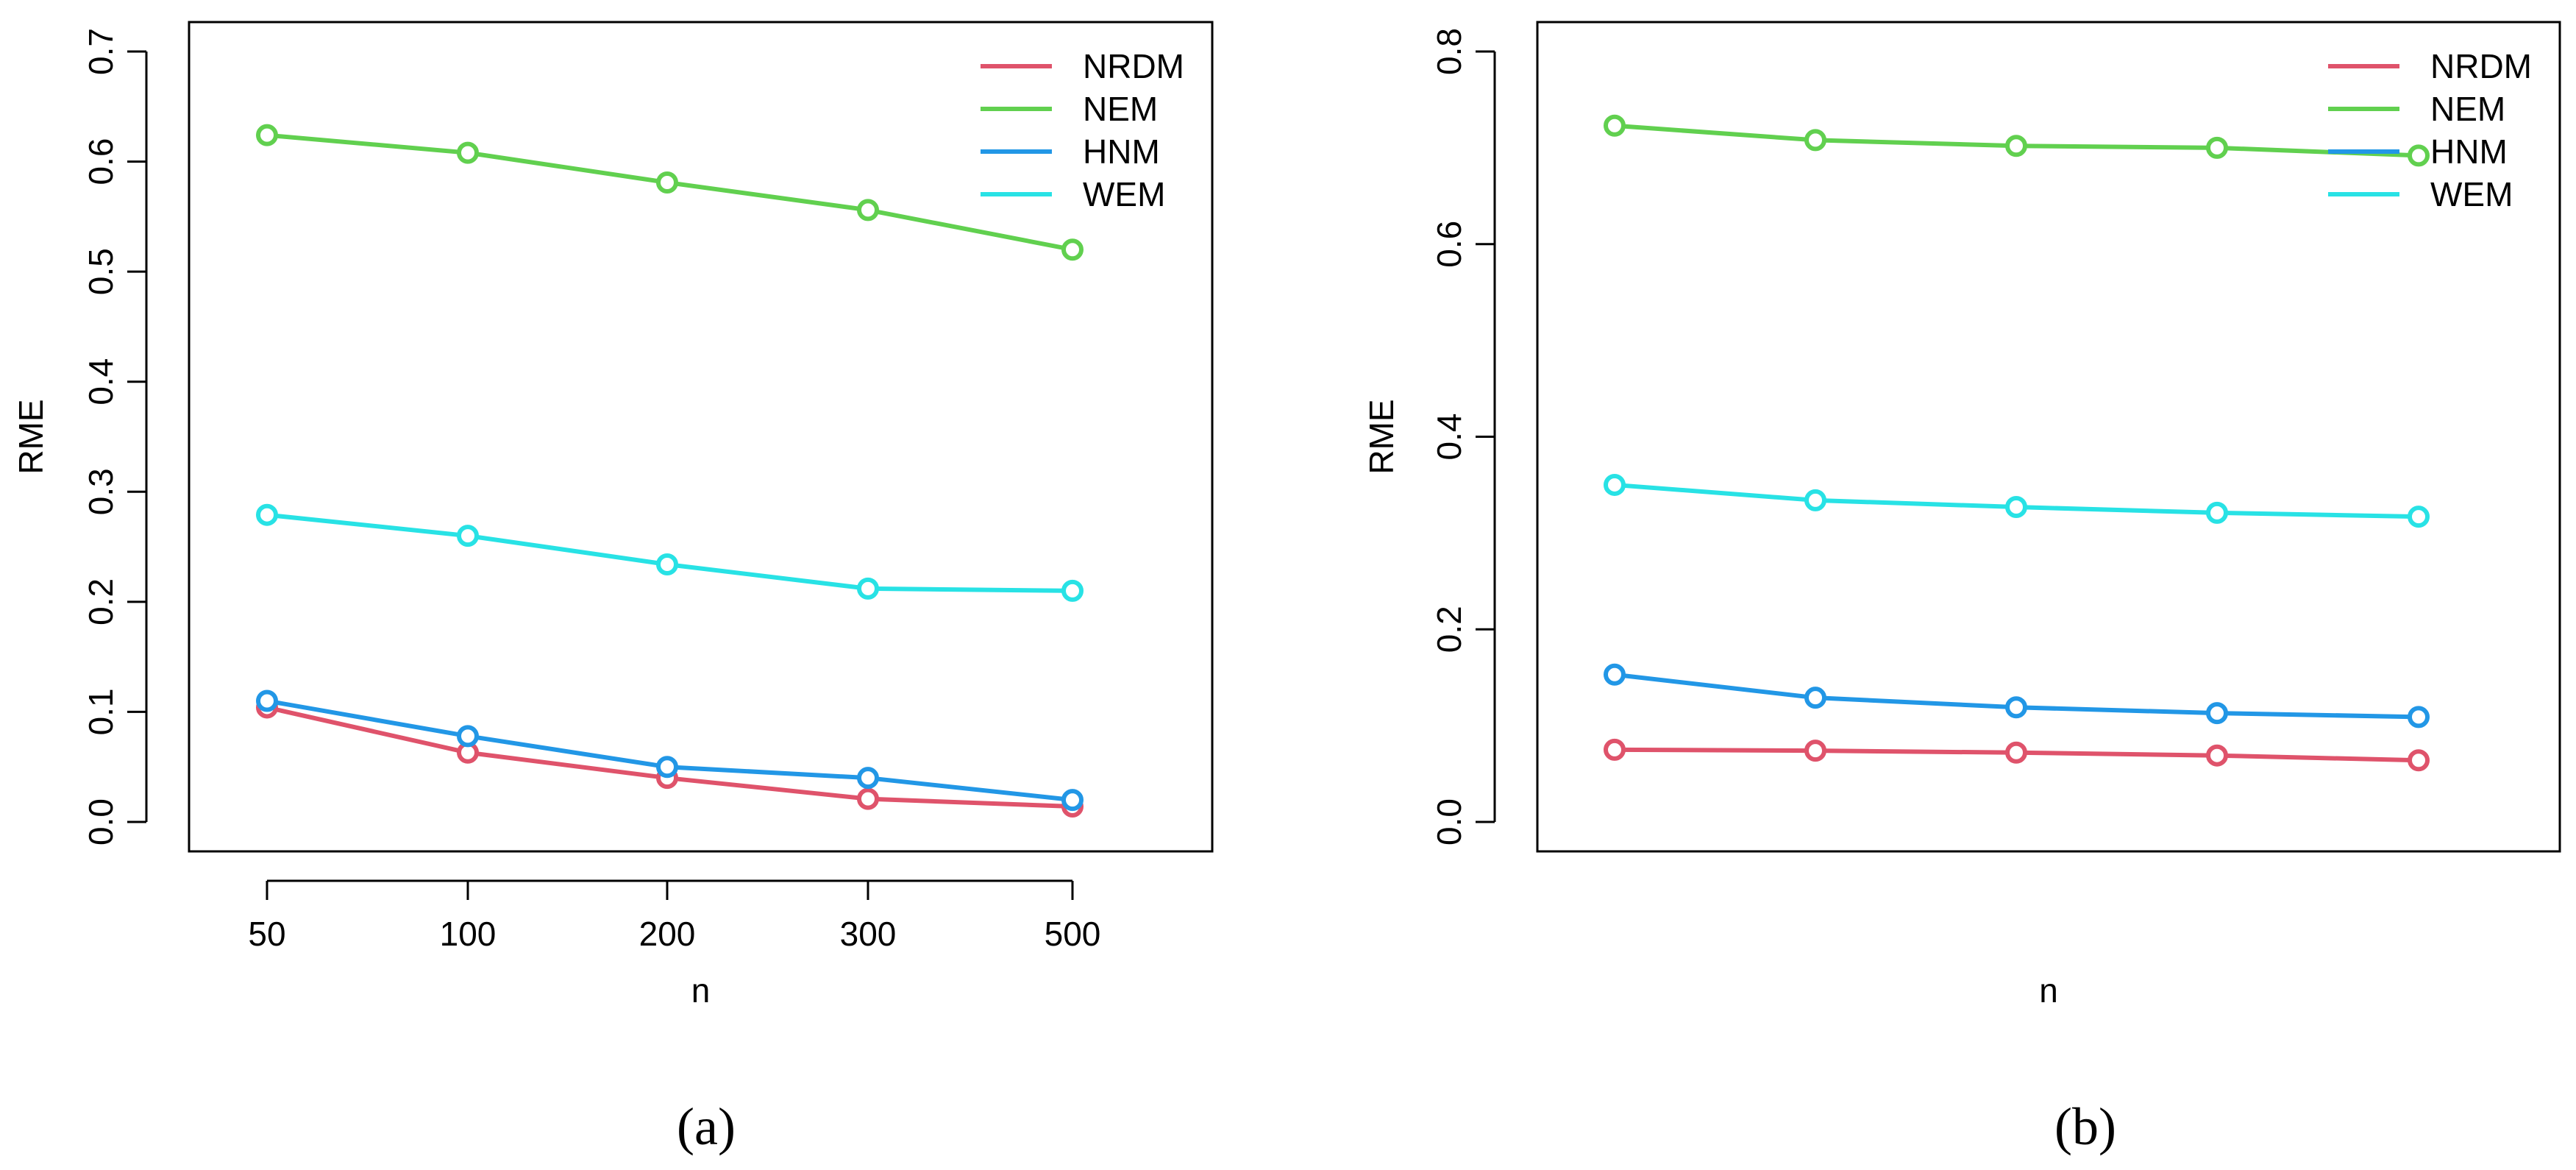  Describe the element at coordinates (468, 934) in the screenshot. I see `x-tick-label: 100` at that location.